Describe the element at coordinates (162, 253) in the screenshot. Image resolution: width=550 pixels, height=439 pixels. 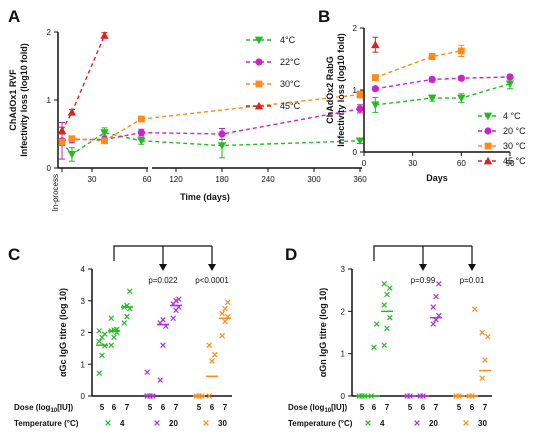
I see `comparison-bracket` at that location.